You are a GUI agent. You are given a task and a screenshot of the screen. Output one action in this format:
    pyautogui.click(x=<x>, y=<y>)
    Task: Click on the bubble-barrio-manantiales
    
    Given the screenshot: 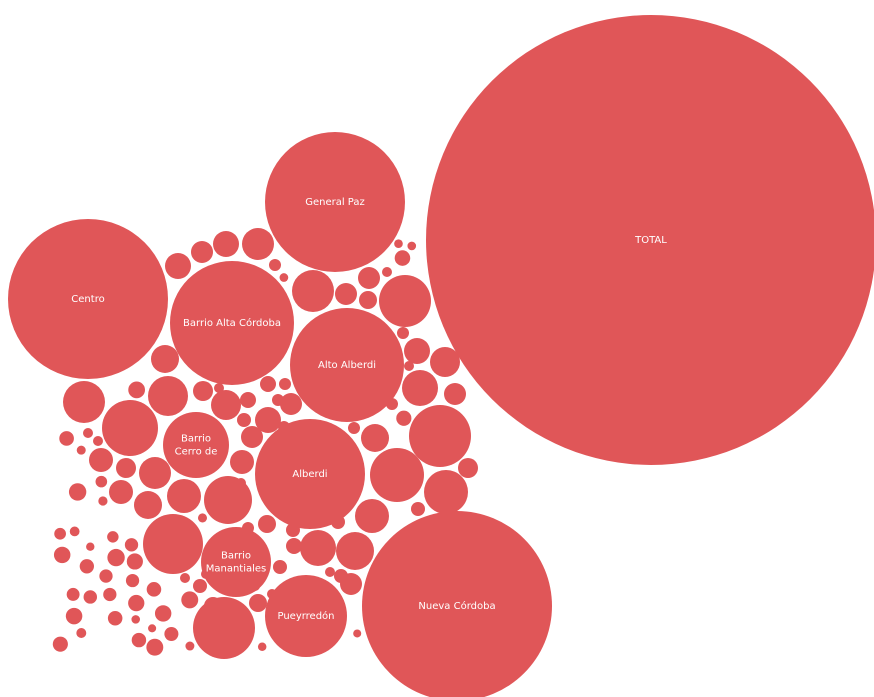 What is the action you would take?
    pyautogui.click(x=236, y=562)
    